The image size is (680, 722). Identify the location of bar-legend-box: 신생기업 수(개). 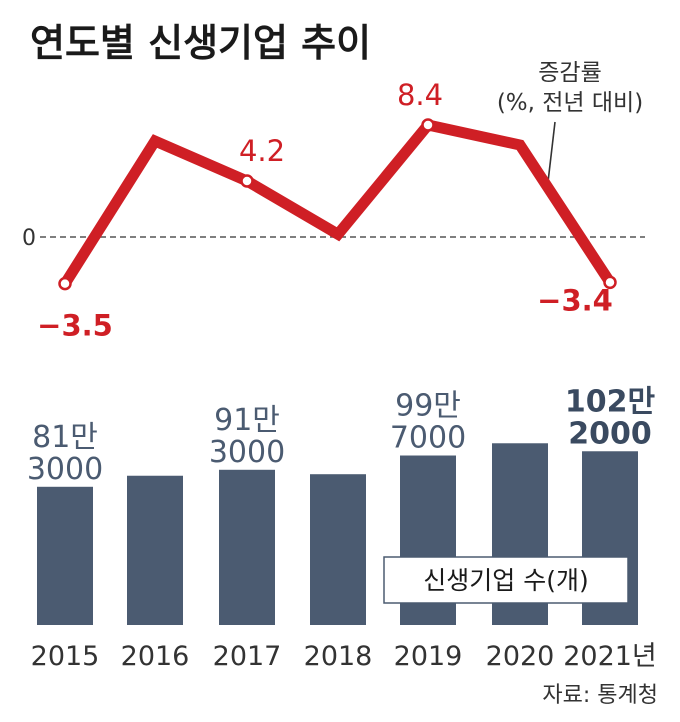
(506, 580).